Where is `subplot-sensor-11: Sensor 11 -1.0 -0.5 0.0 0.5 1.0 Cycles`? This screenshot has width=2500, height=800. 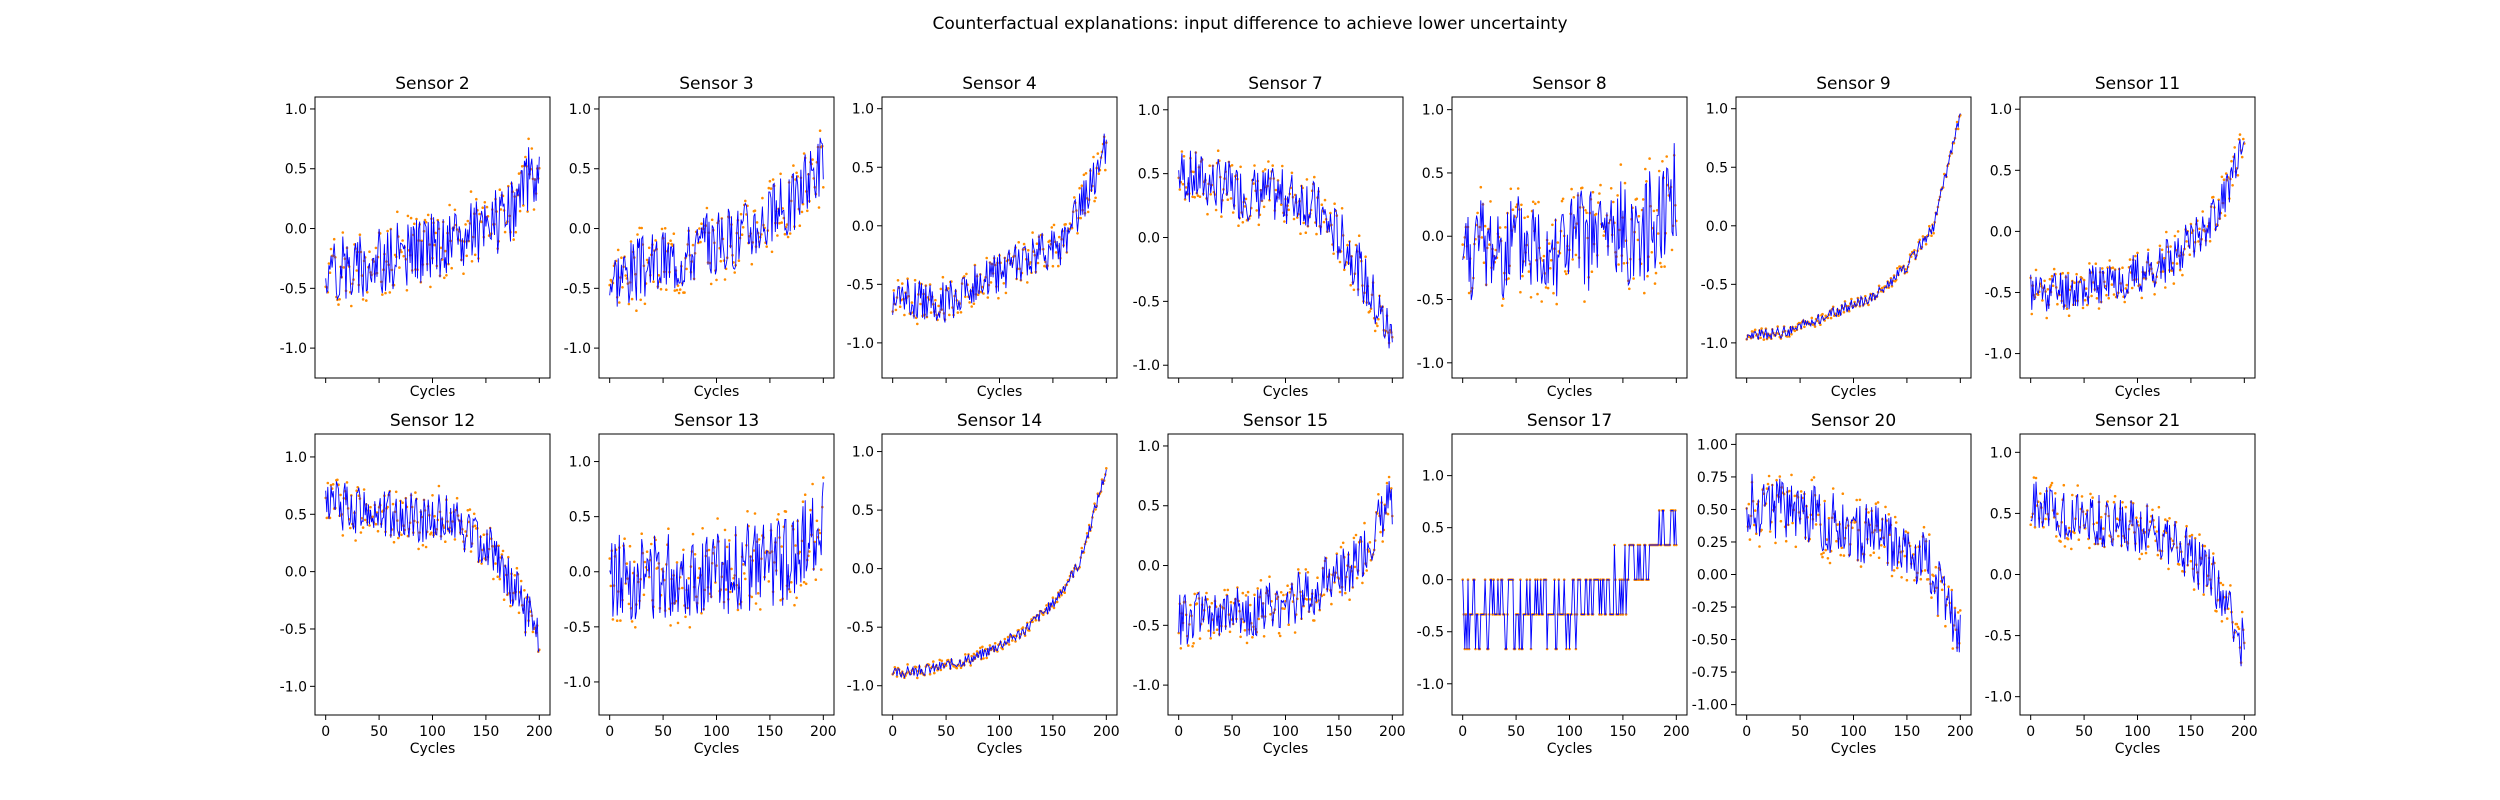
subplot-sensor-11: Sensor 11 -1.0 -0.5 0.0 0.5 1.0 Cycles is located at coordinates (2120, 237).